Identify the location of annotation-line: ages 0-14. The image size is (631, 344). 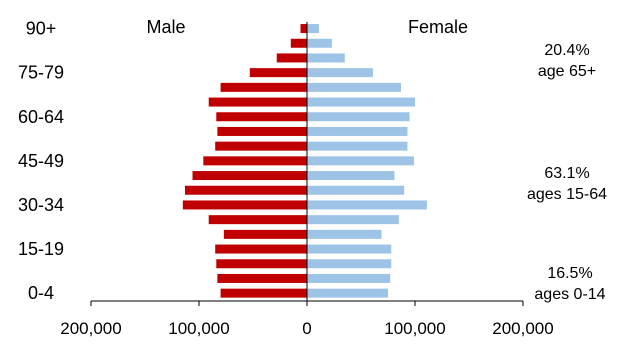
(569, 294).